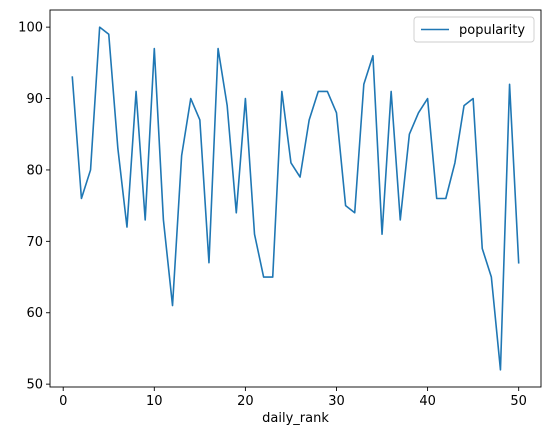 This screenshot has width=552, height=433. Describe the element at coordinates (518, 401) in the screenshot. I see `x-tick-label: 50` at that location.